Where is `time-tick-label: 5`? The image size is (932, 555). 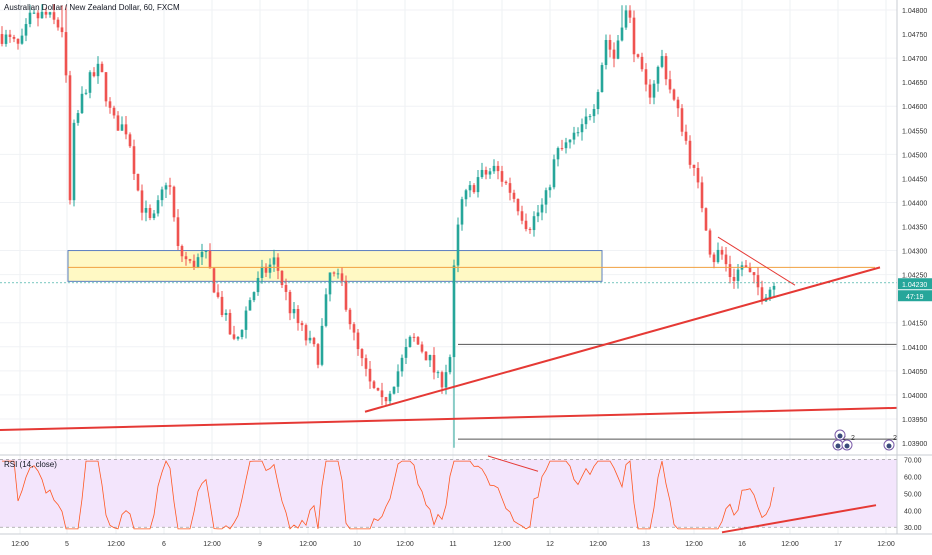 time-tick-label: 5 is located at coordinates (67, 544).